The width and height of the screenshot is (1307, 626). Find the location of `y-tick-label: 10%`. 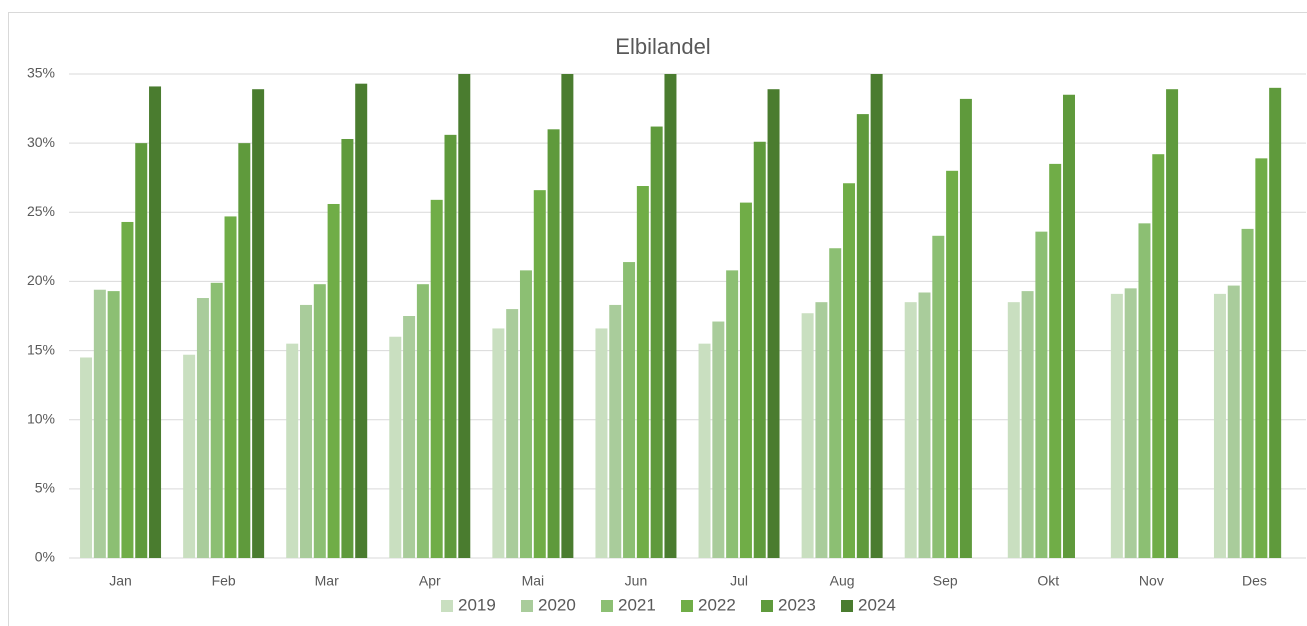

y-tick-label: 10% is located at coordinates (41, 418).